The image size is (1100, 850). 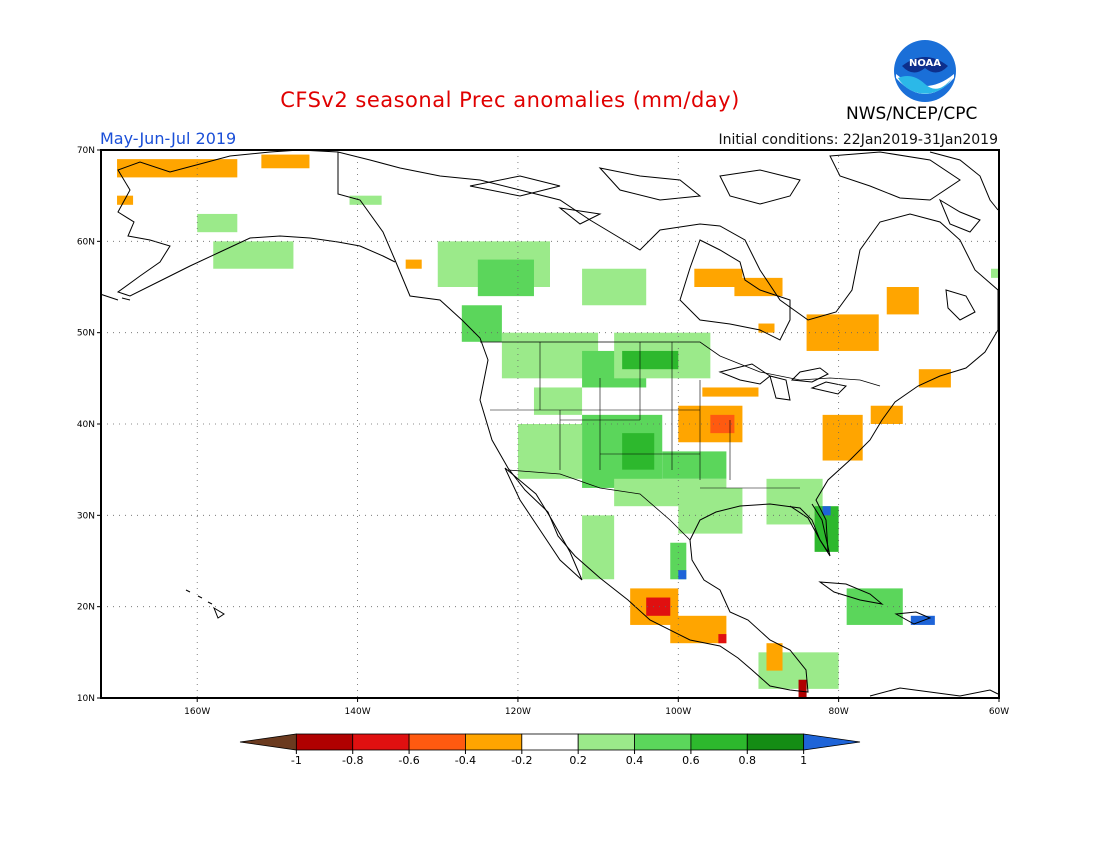 What do you see at coordinates (465, 760) in the screenshot?
I see `colorbar-label: -0.4` at bounding box center [465, 760].